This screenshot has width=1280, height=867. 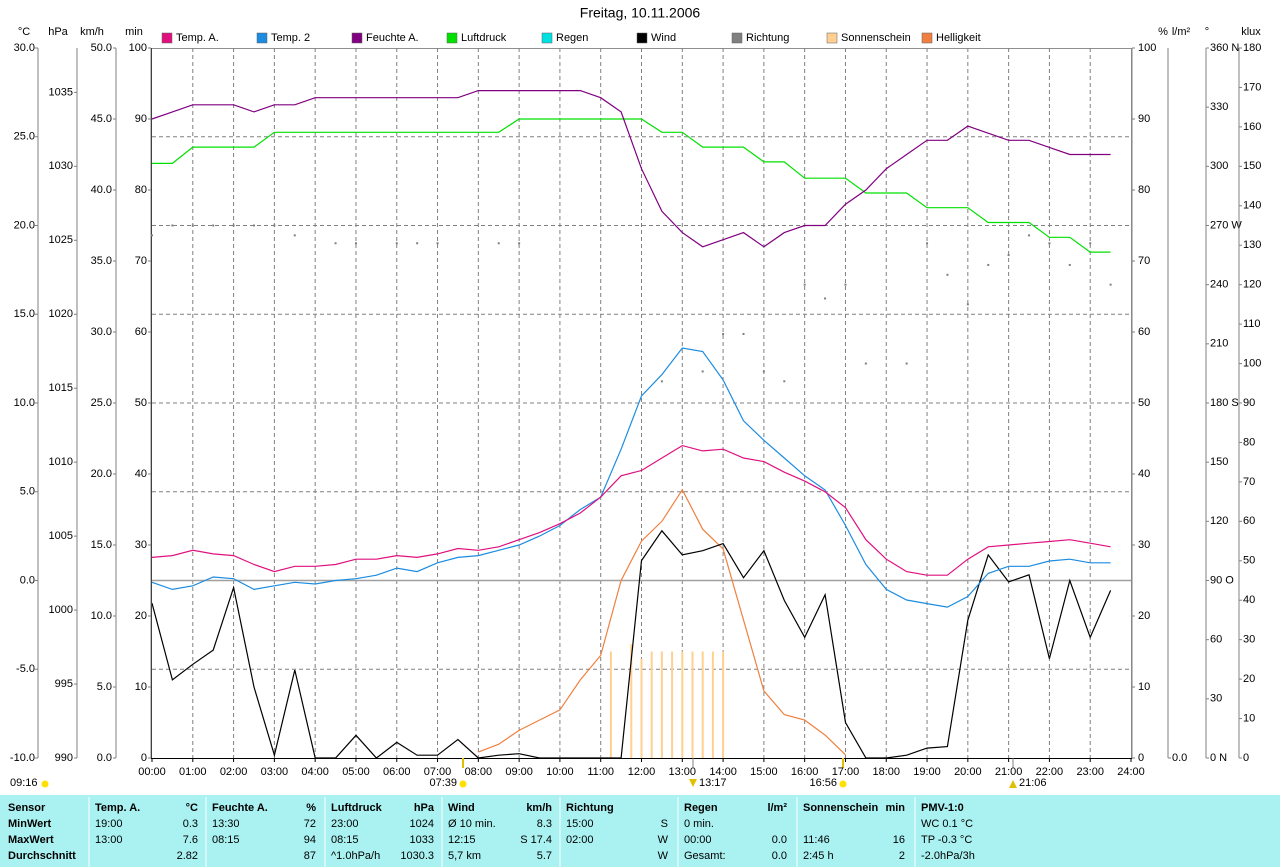 I want to click on series-line, so click(x=631, y=185).